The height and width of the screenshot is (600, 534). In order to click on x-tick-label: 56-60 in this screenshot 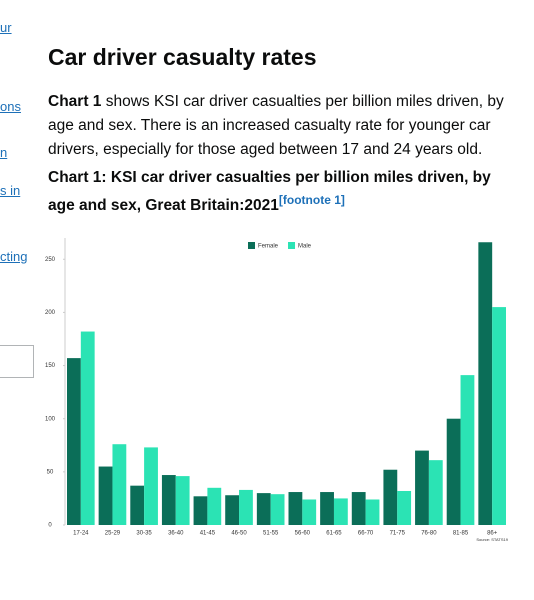, I will do `click(303, 534)`.